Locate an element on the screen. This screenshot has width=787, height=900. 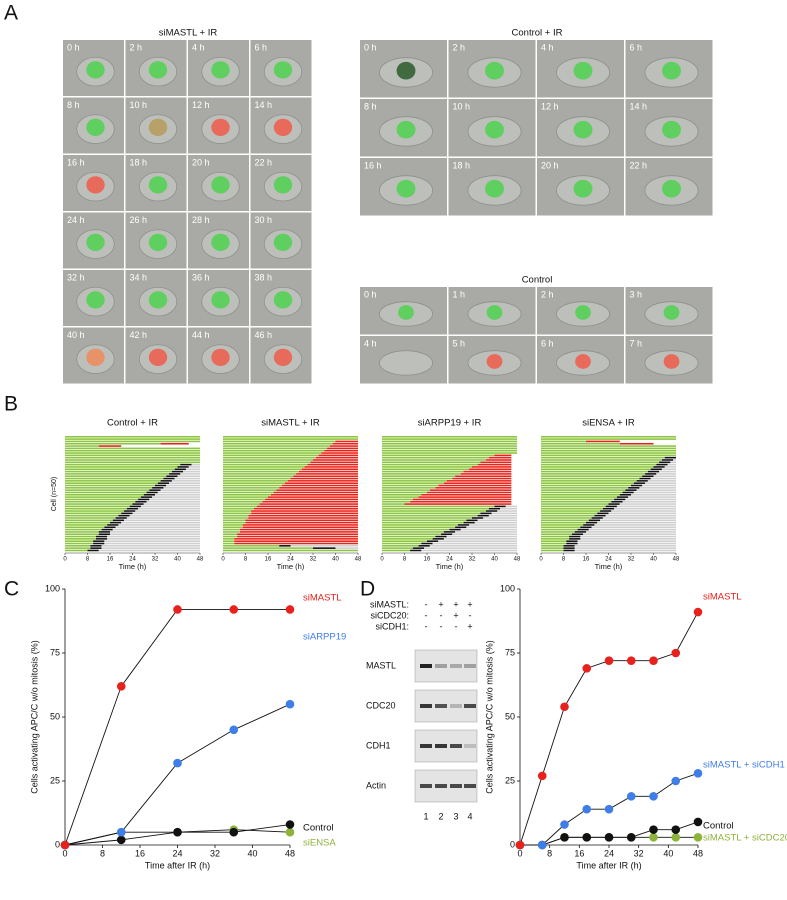
time-label: 20 h is located at coordinates (201, 162).